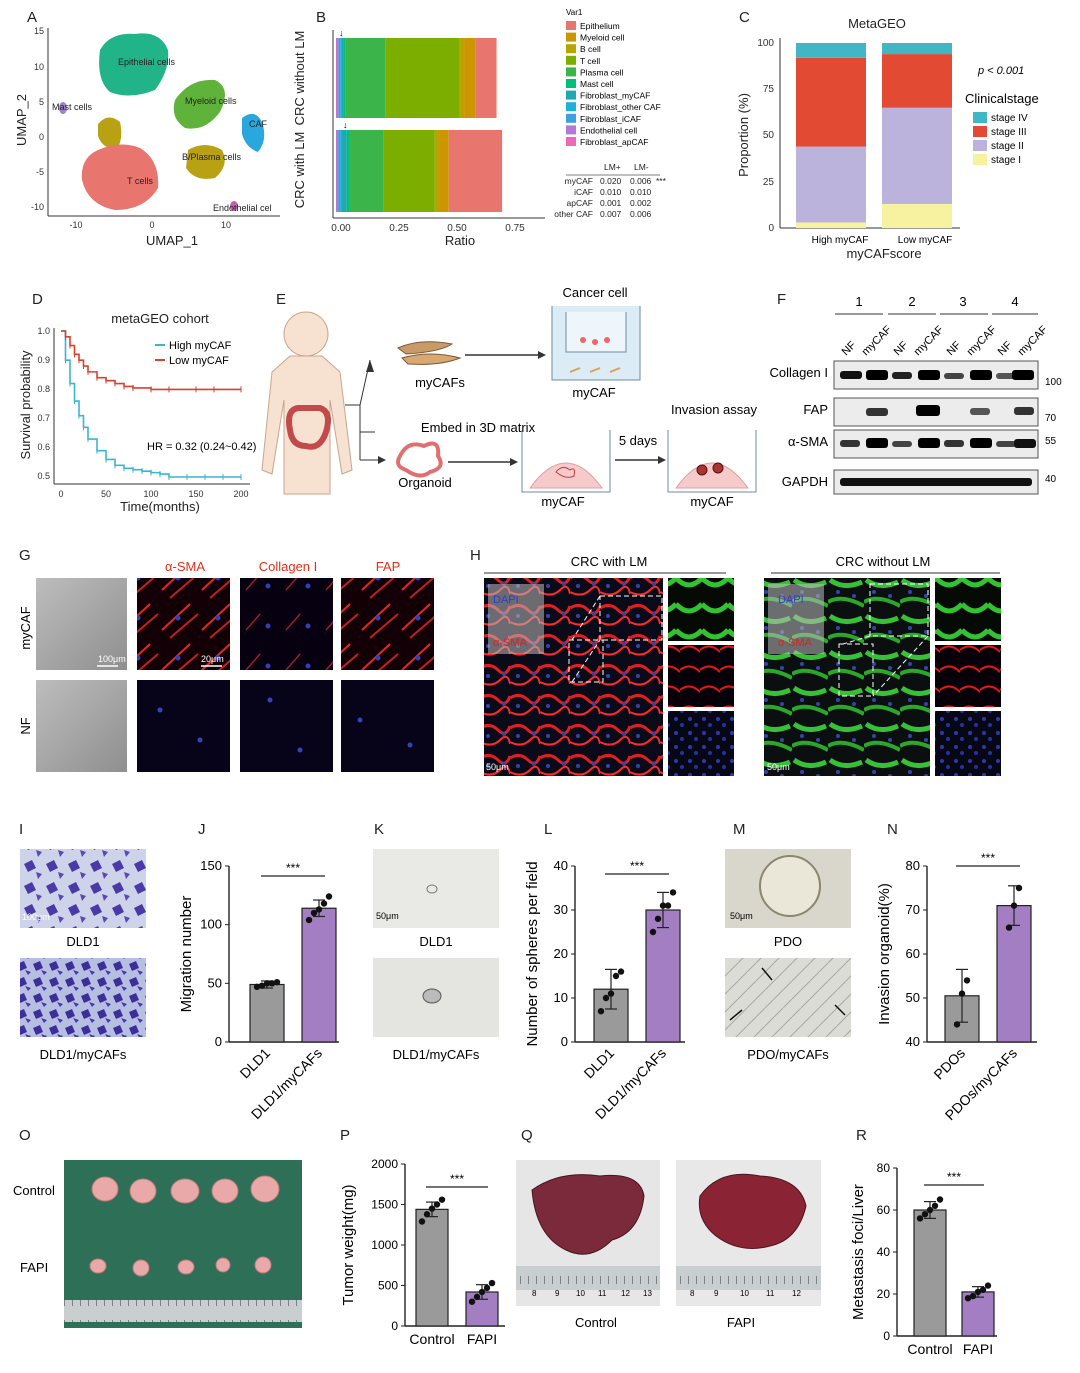 The width and height of the screenshot is (1080, 1373). Describe the element at coordinates (597, 84) in the screenshot. I see `b-legend-label: Mast cell` at that location.